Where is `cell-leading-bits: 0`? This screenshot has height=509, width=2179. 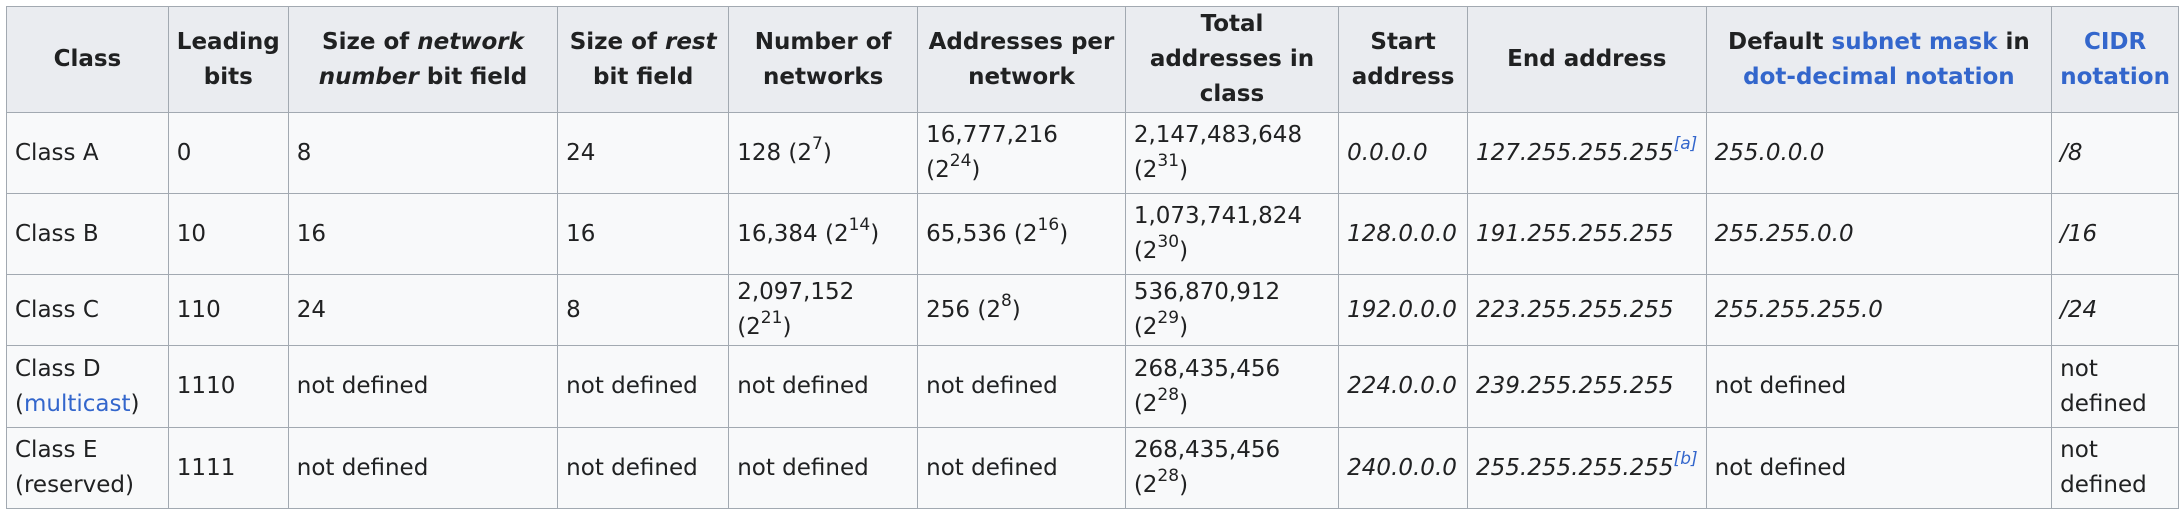
cell-leading-bits: 0 is located at coordinates (228, 153).